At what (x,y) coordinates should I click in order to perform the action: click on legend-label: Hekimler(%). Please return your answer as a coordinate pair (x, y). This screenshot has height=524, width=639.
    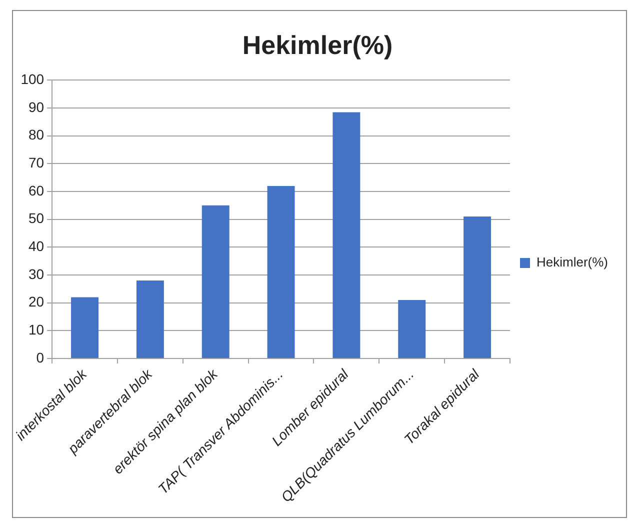
    Looking at the image, I should click on (572, 262).